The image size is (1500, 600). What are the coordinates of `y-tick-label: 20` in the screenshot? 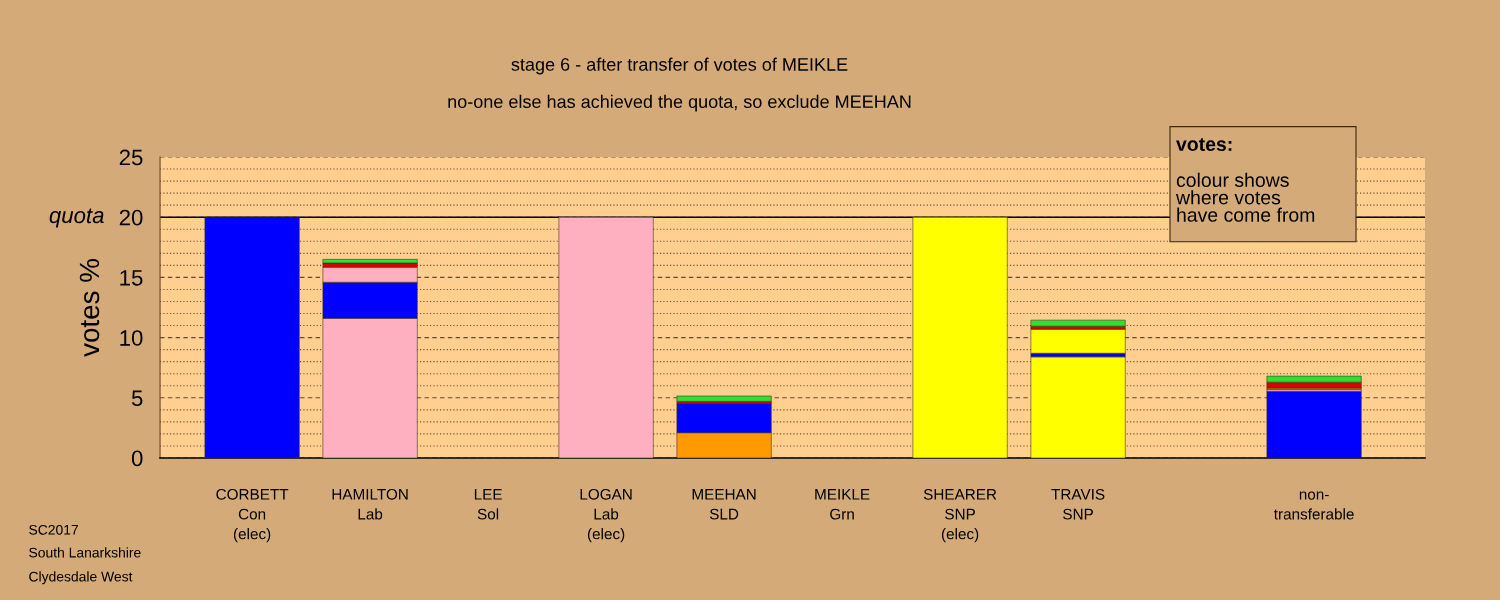 It's located at (131, 217).